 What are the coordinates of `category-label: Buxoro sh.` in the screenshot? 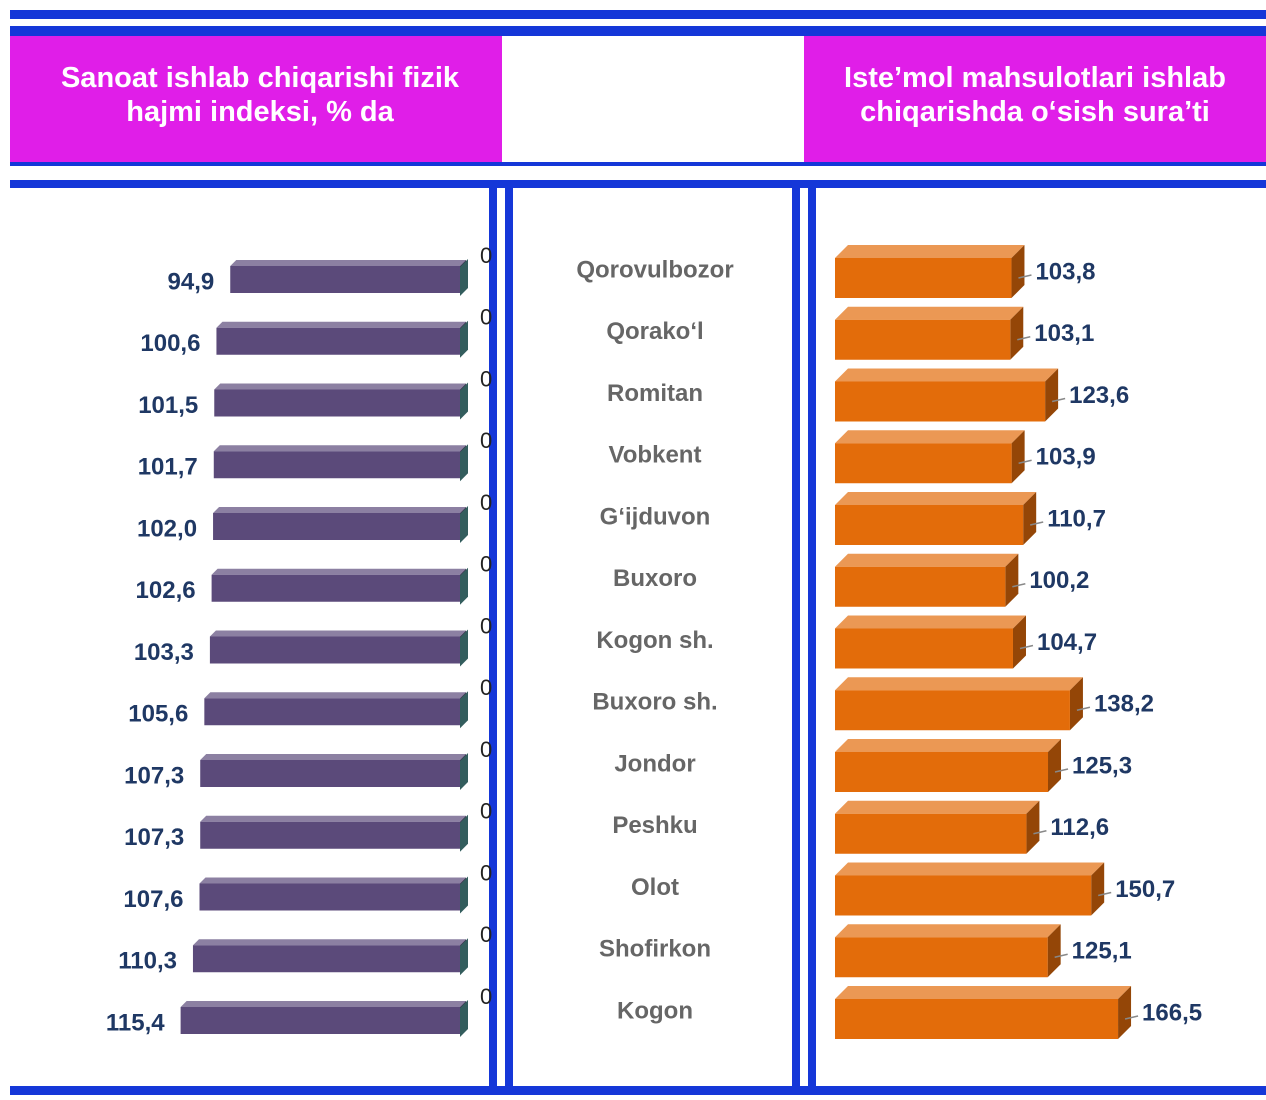 It's located at (654, 702).